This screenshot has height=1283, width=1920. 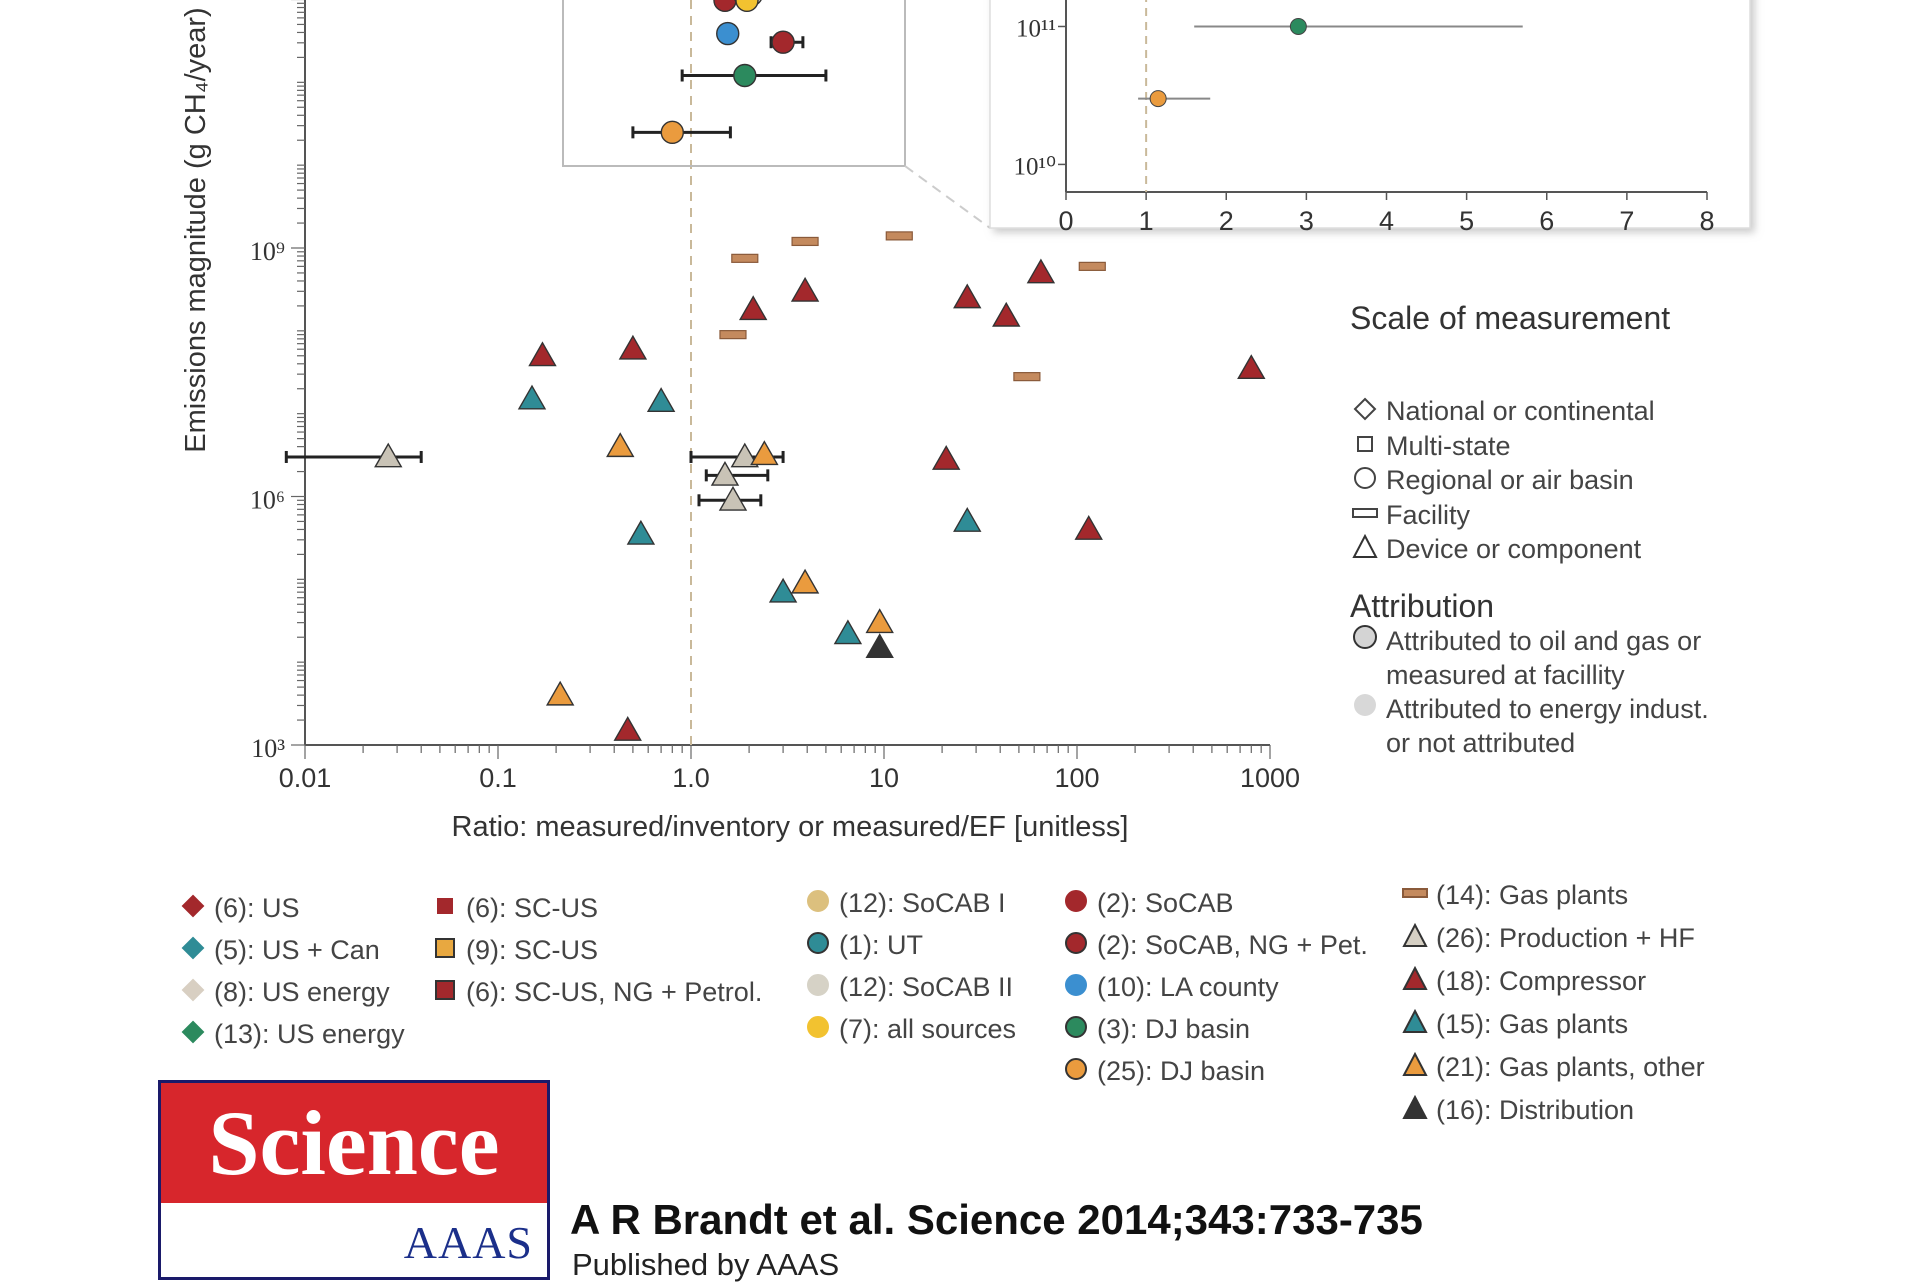 I want to click on scale-legend-item: National or continental, so click(x=1503, y=411).